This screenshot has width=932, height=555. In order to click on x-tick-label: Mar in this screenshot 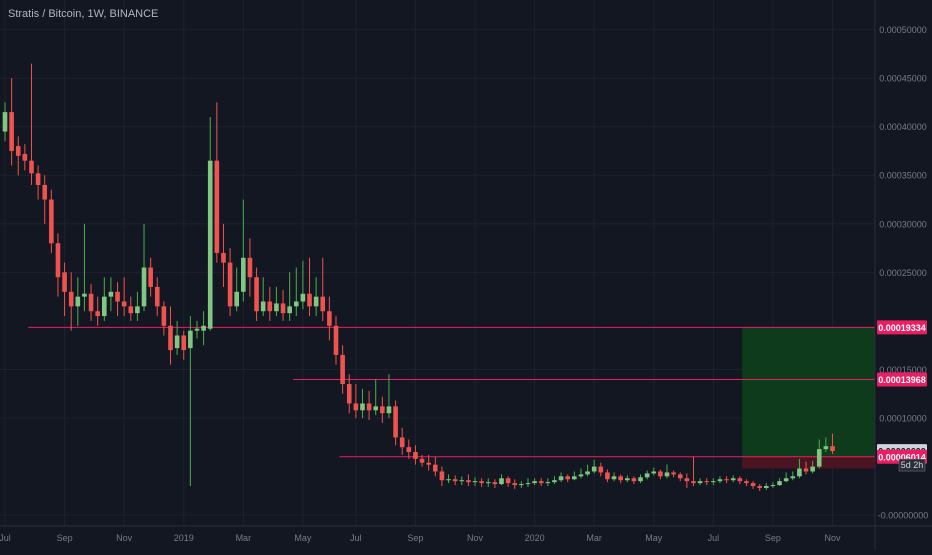, I will do `click(594, 538)`.